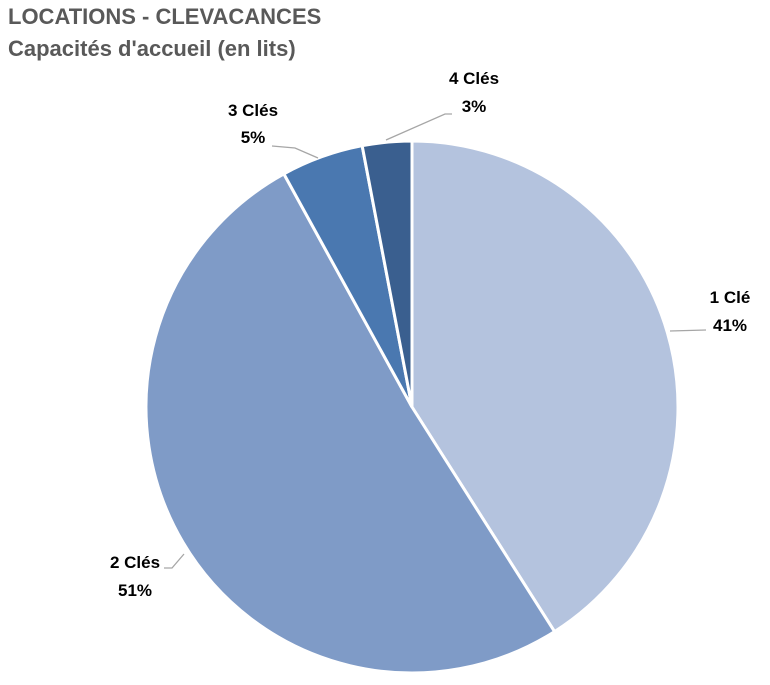  What do you see at coordinates (135, 562) in the screenshot?
I see `slice-label-2-cles: 2 Clés` at bounding box center [135, 562].